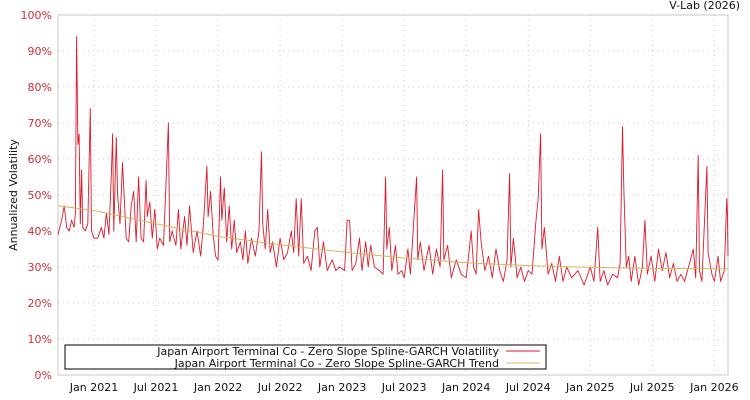 Image resolution: width=750 pixels, height=400 pixels. Describe the element at coordinates (217, 387) in the screenshot. I see `x-tick-label: Jan 2022` at that location.